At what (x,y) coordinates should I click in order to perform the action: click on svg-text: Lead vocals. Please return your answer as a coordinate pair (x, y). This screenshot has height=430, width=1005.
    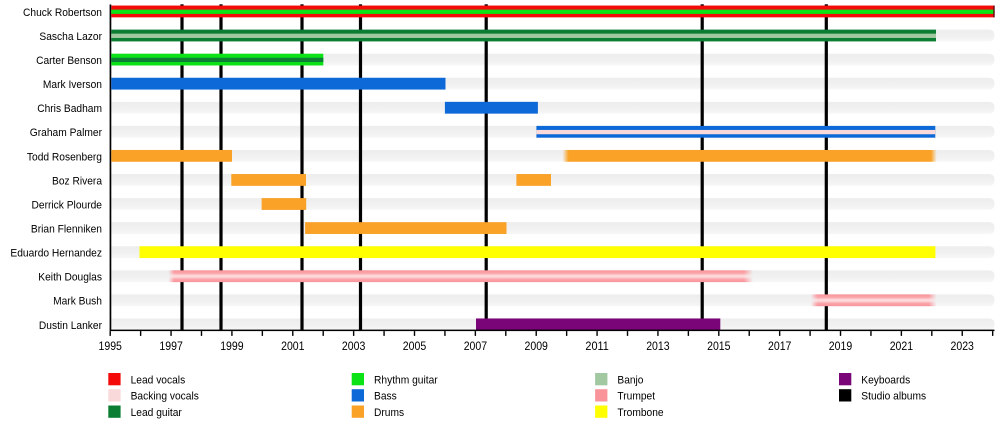
    Looking at the image, I should click on (158, 380).